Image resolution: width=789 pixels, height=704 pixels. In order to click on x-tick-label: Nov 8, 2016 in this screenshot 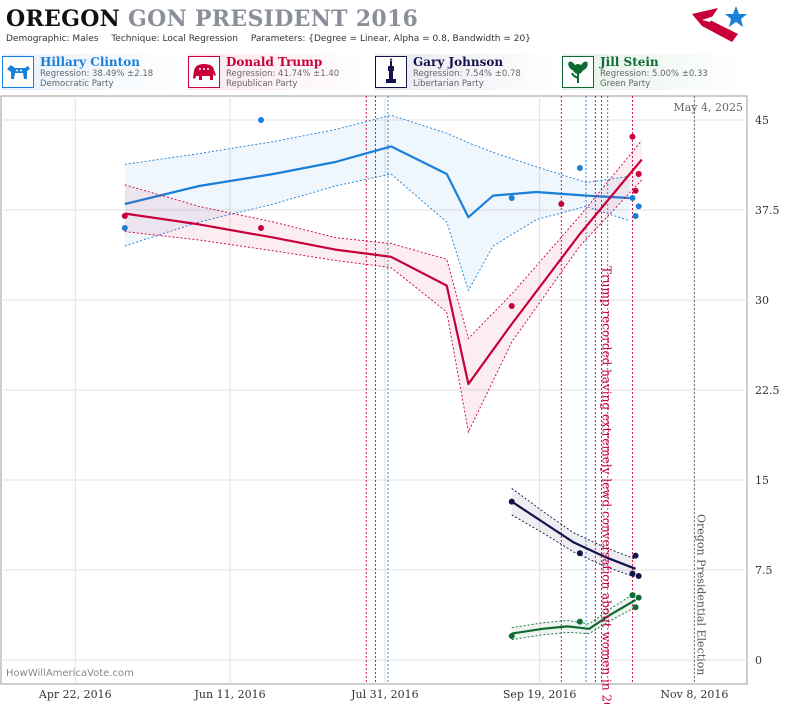, I will do `click(694, 694)`.